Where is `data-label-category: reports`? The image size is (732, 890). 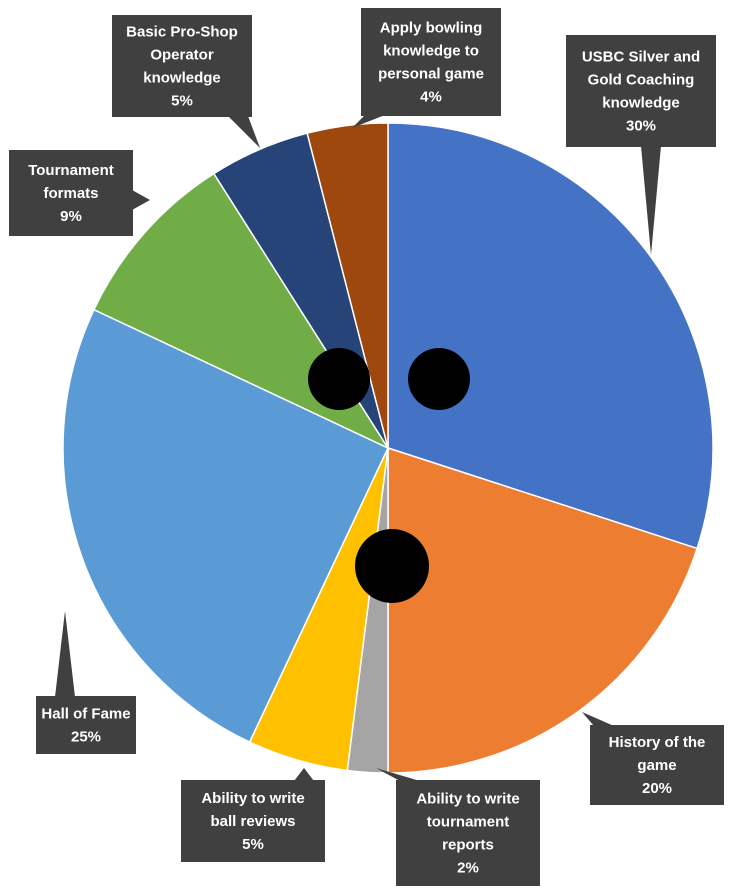
data-label-category: reports is located at coordinates (468, 845).